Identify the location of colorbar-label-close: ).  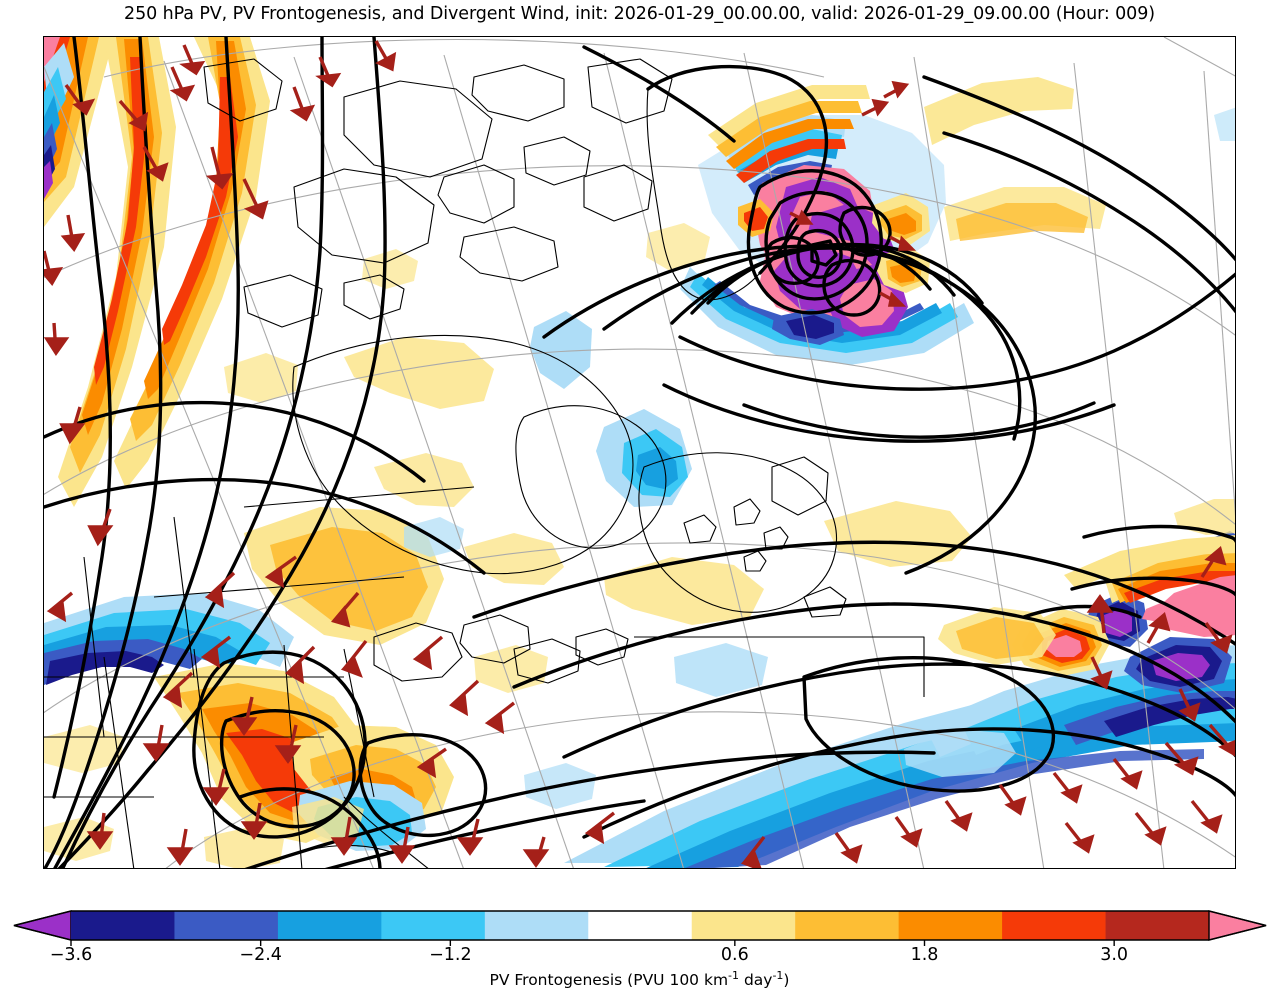
(786, 980).